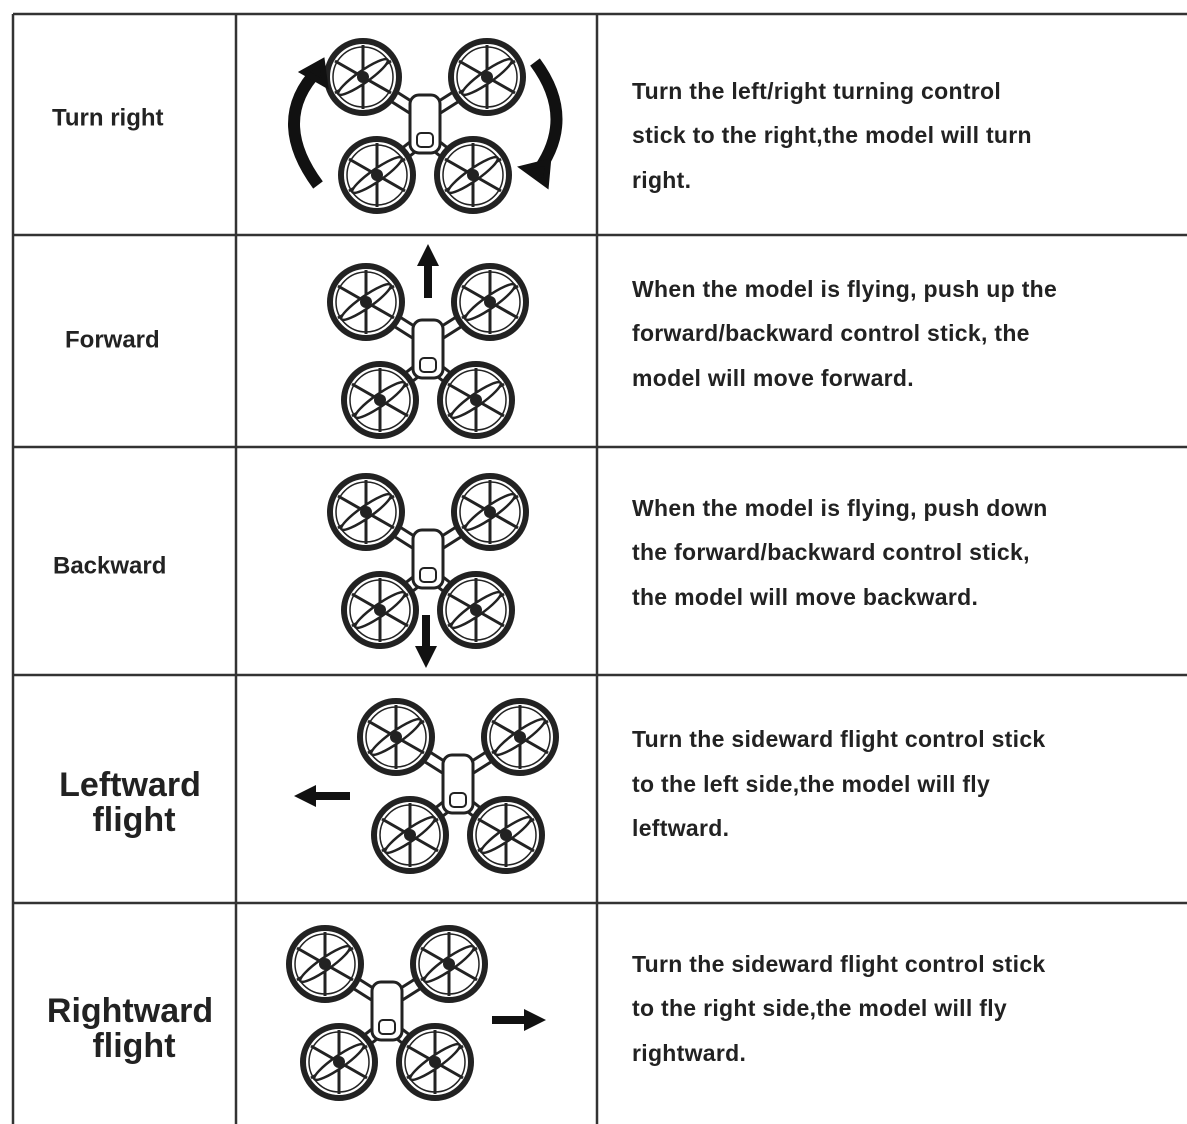 The width and height of the screenshot is (1187, 1124). Describe the element at coordinates (832, 135) in the screenshot. I see `description-line: stick to the right,the model will turn` at that location.